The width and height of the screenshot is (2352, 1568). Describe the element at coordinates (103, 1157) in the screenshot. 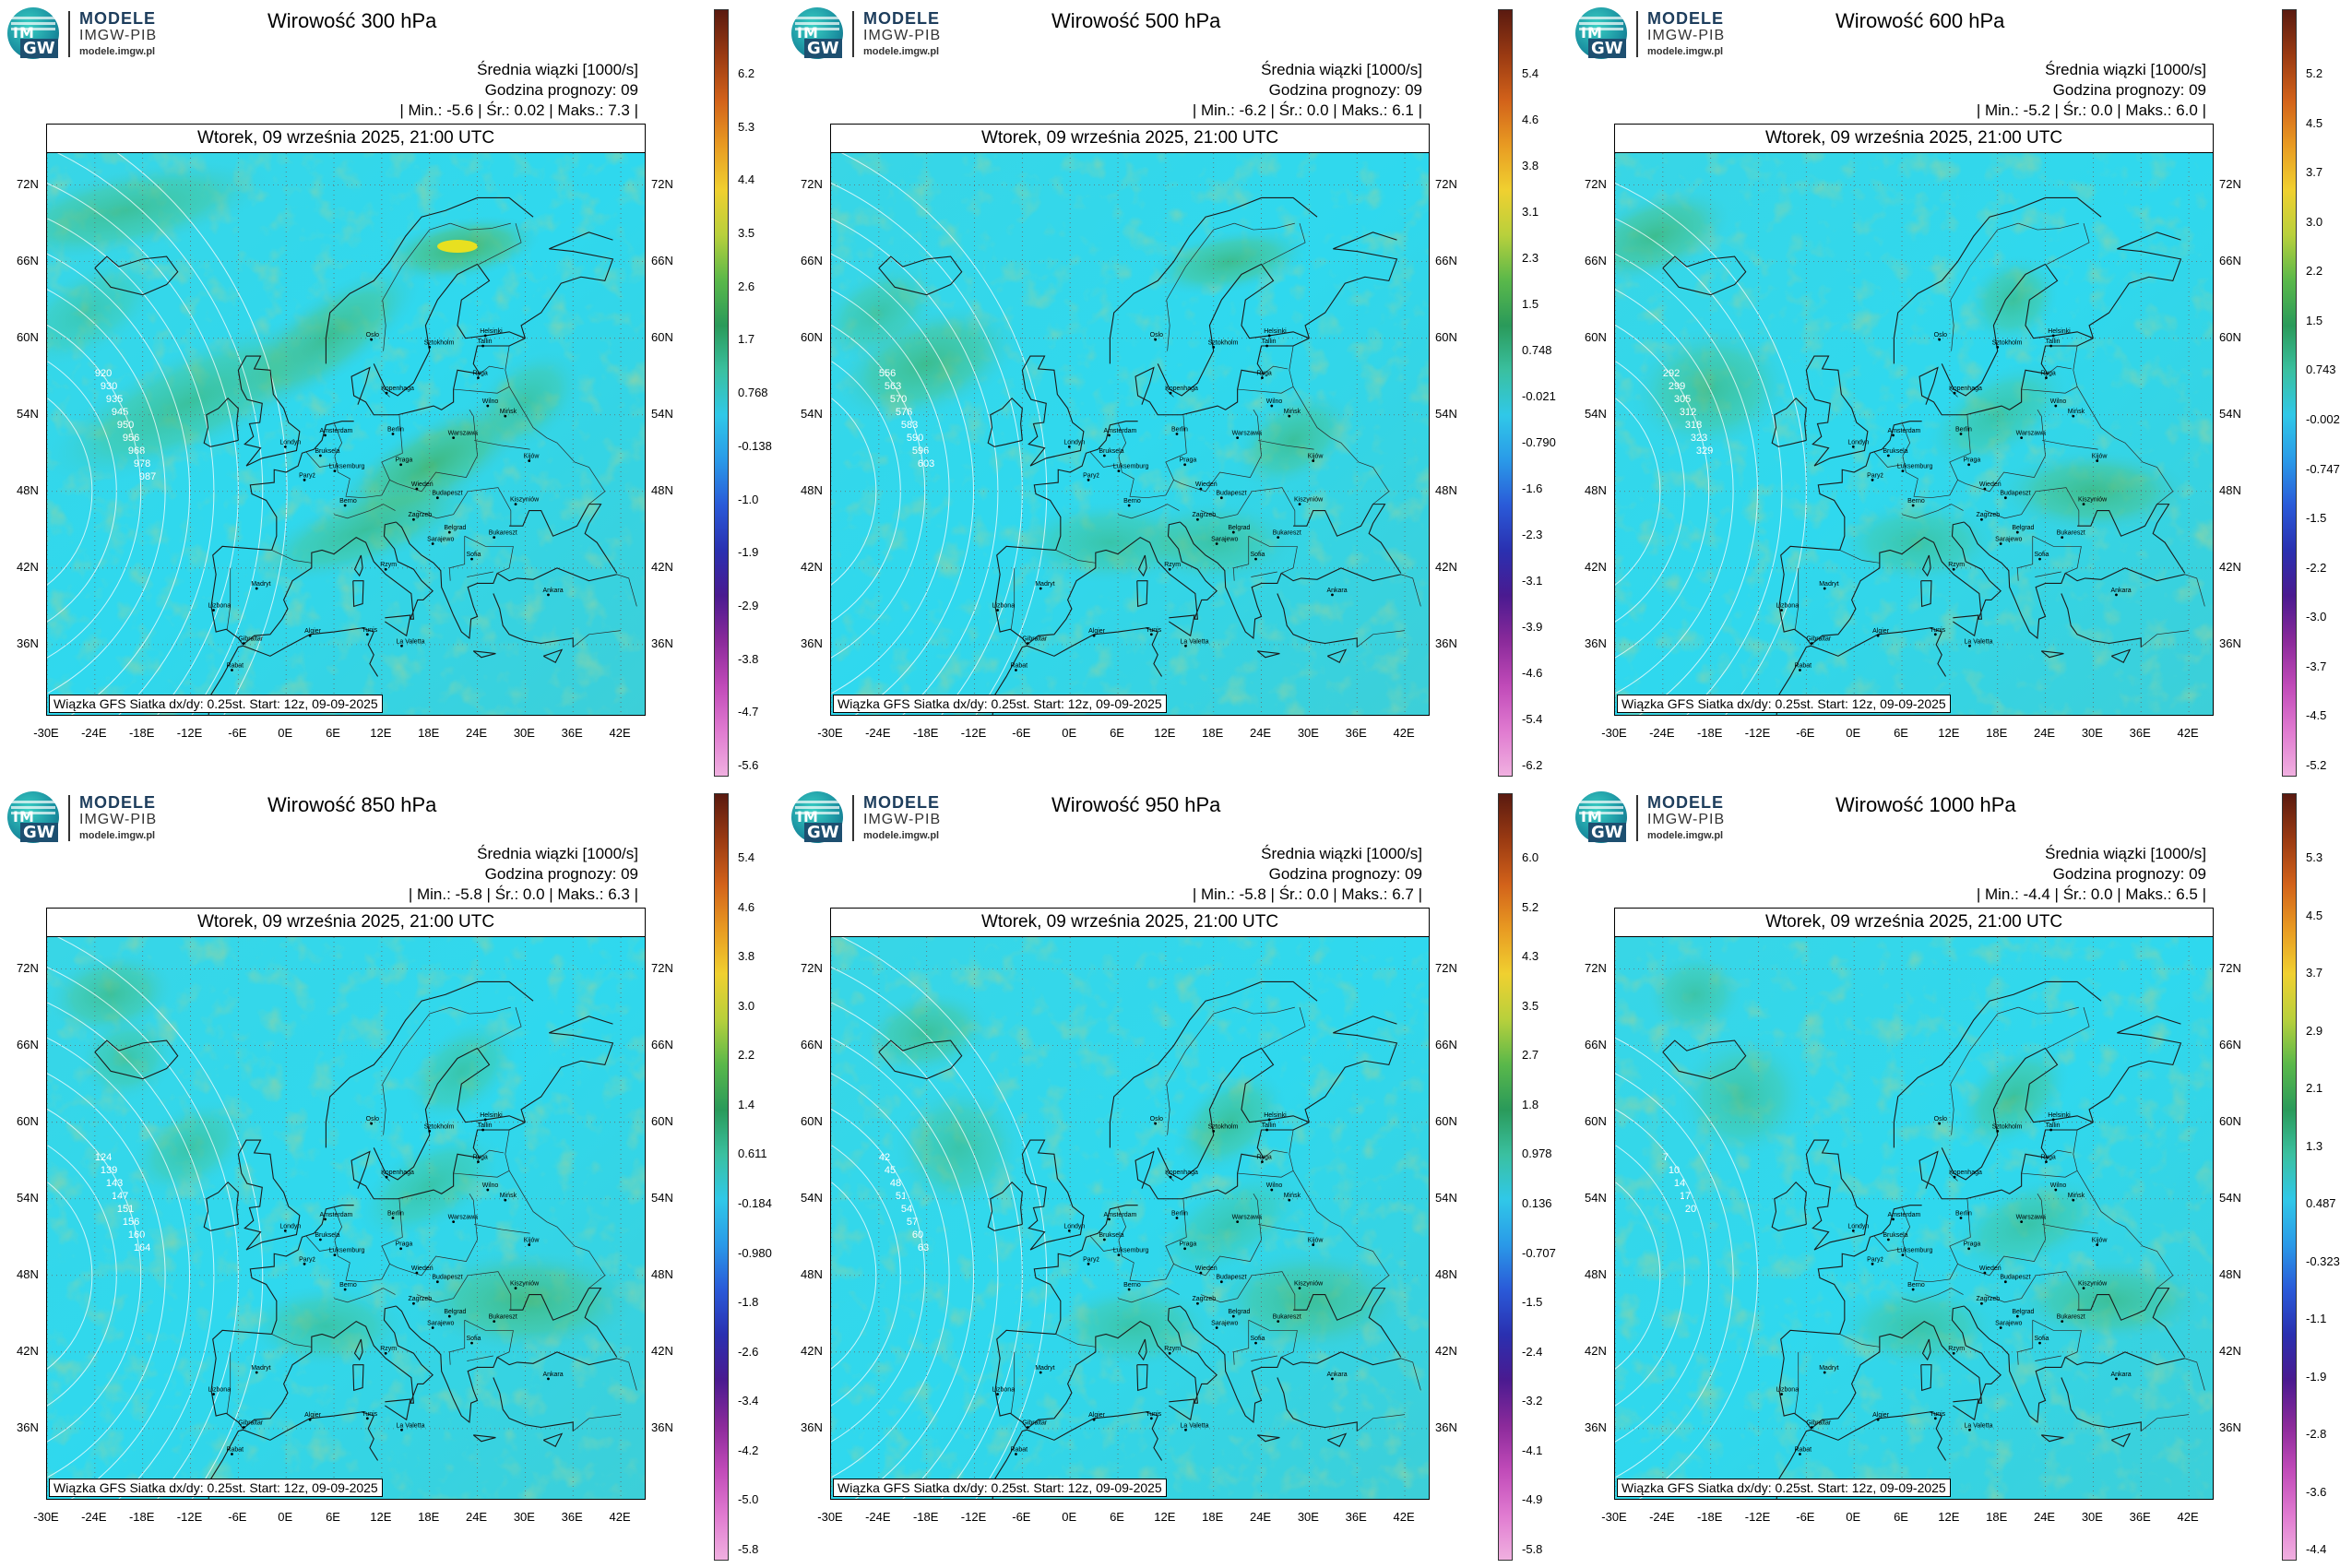

I see `contour-label: 124` at that location.